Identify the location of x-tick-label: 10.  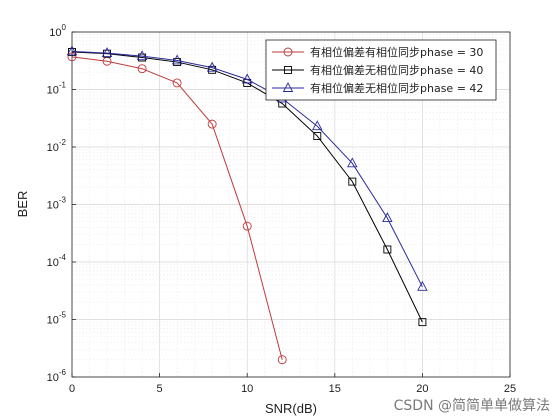
(247, 389).